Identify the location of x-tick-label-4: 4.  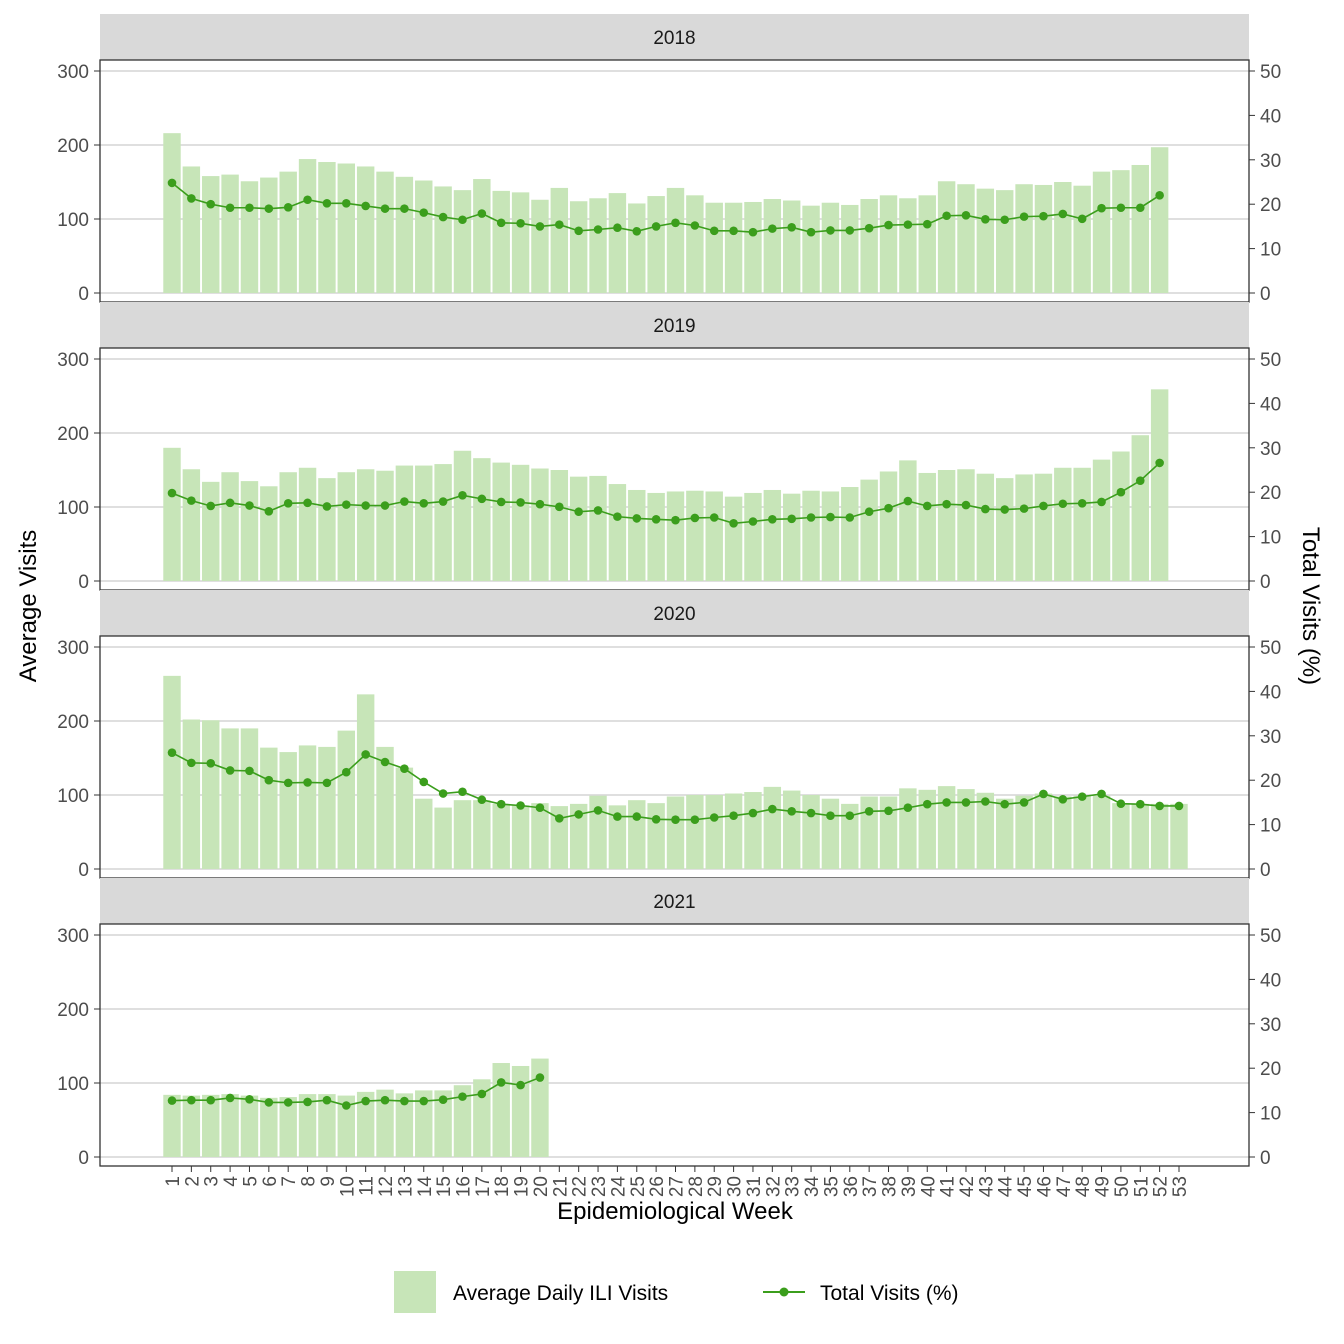
(231, 1181).